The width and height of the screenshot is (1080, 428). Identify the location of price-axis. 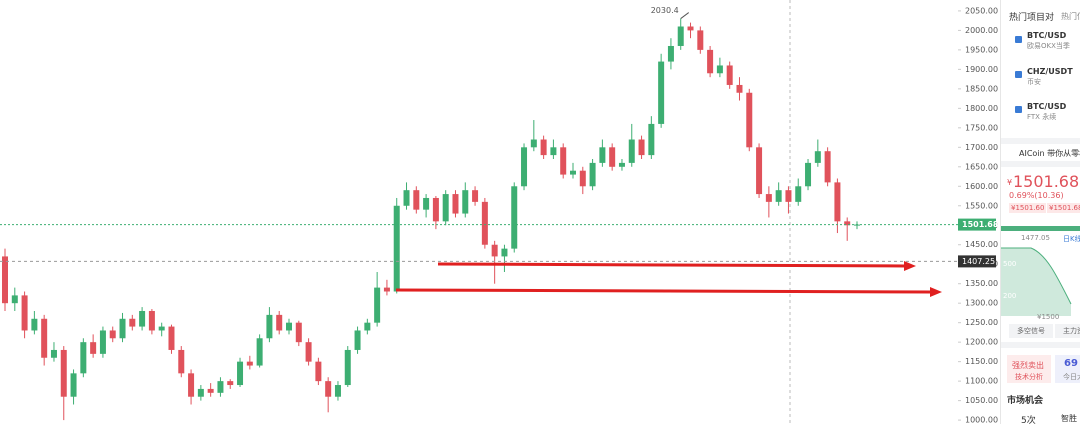
(979, 212).